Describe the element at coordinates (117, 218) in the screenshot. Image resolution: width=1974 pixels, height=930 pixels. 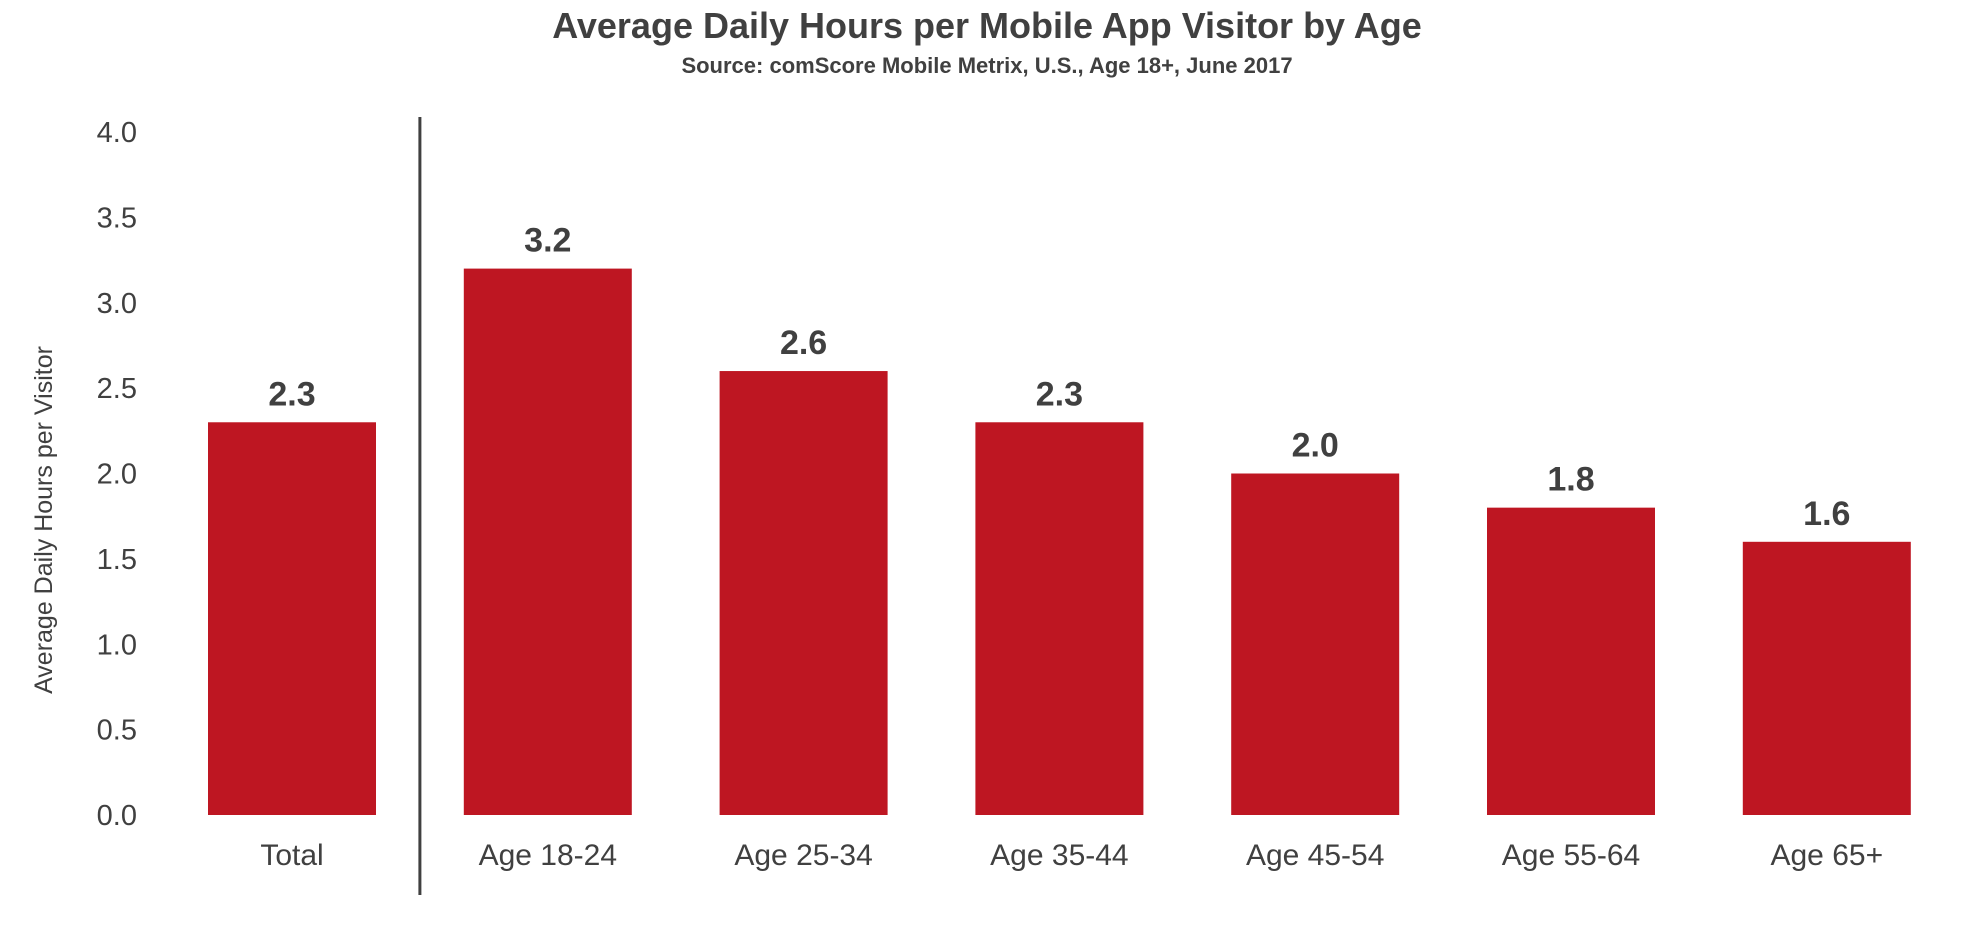
I see `y-tick-label: 3.5` at that location.